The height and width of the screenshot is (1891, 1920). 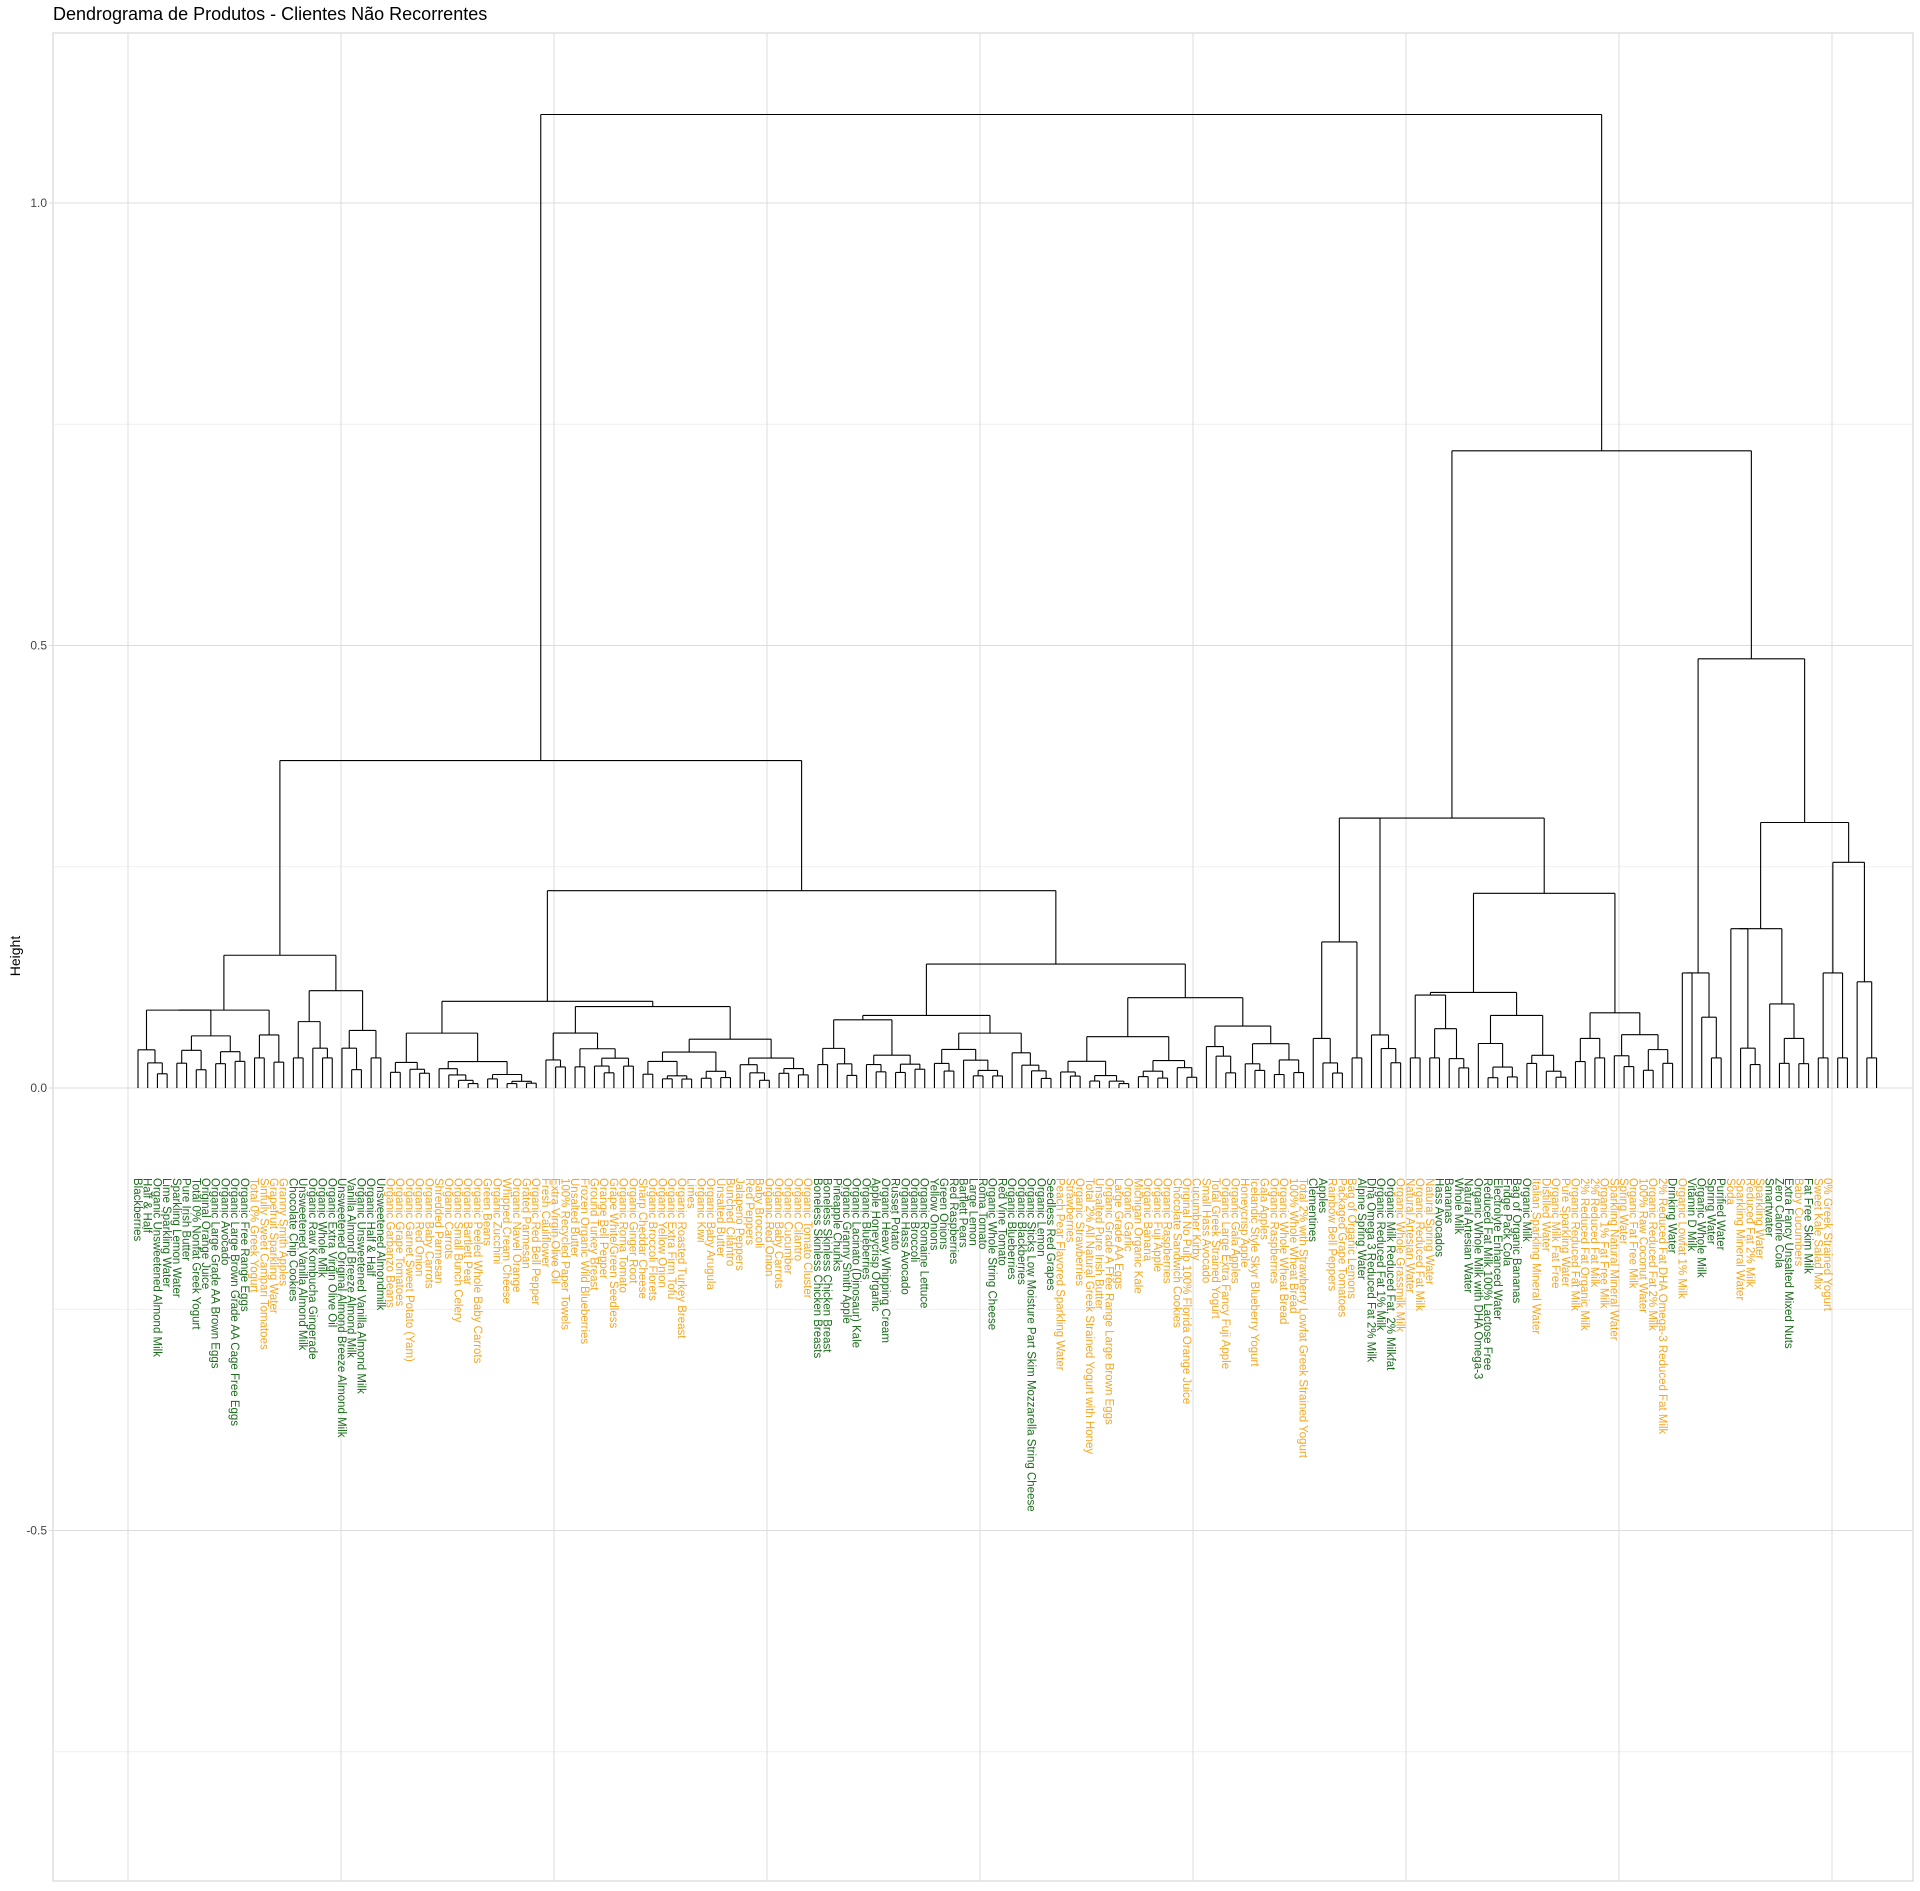 I want to click on leaf-label: Hass Avocados, so click(x=1438, y=1217).